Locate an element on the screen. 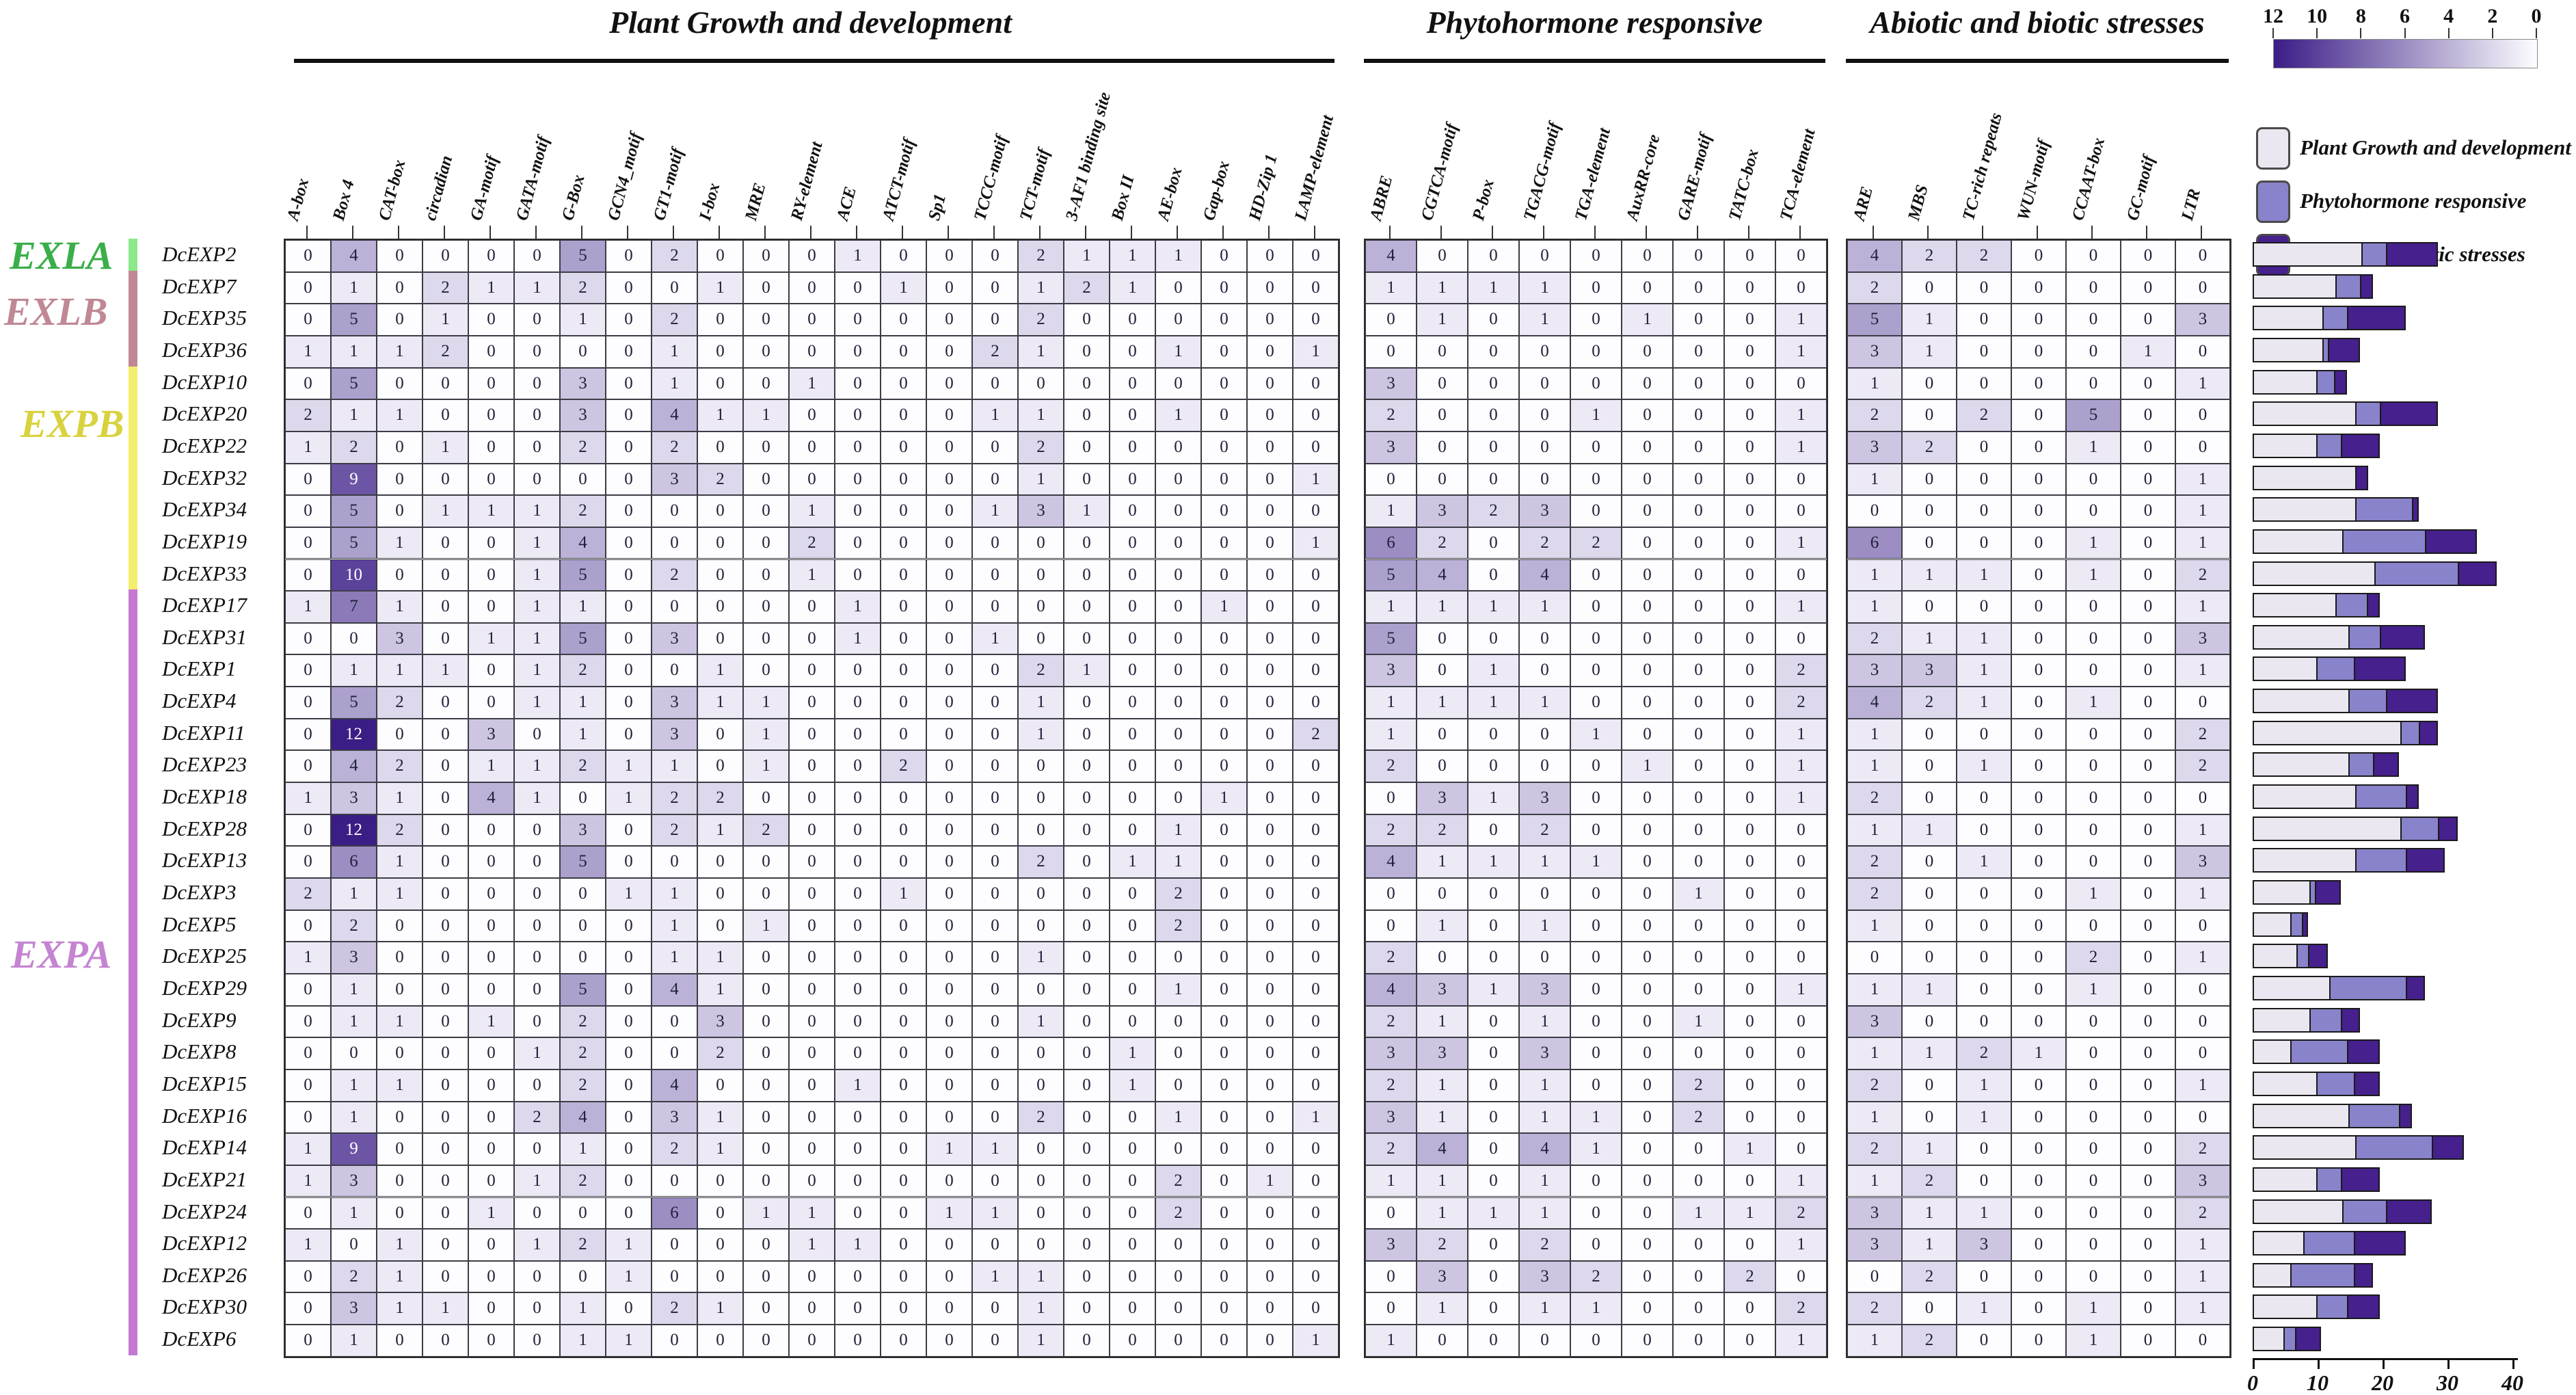 The width and height of the screenshot is (2576, 1395). colorbar-tick is located at coordinates (2492, 33).